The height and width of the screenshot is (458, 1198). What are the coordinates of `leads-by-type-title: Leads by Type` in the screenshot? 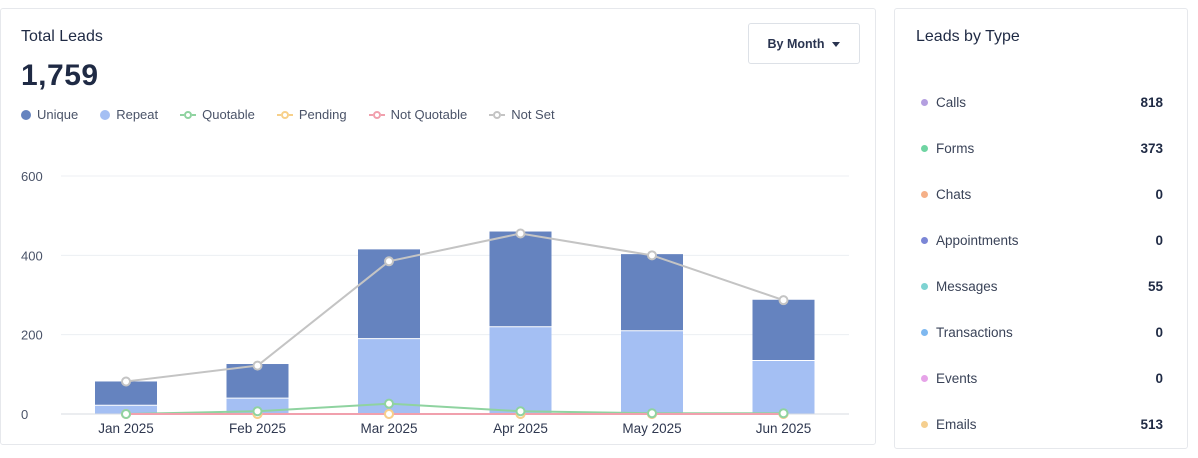 It's located at (968, 36).